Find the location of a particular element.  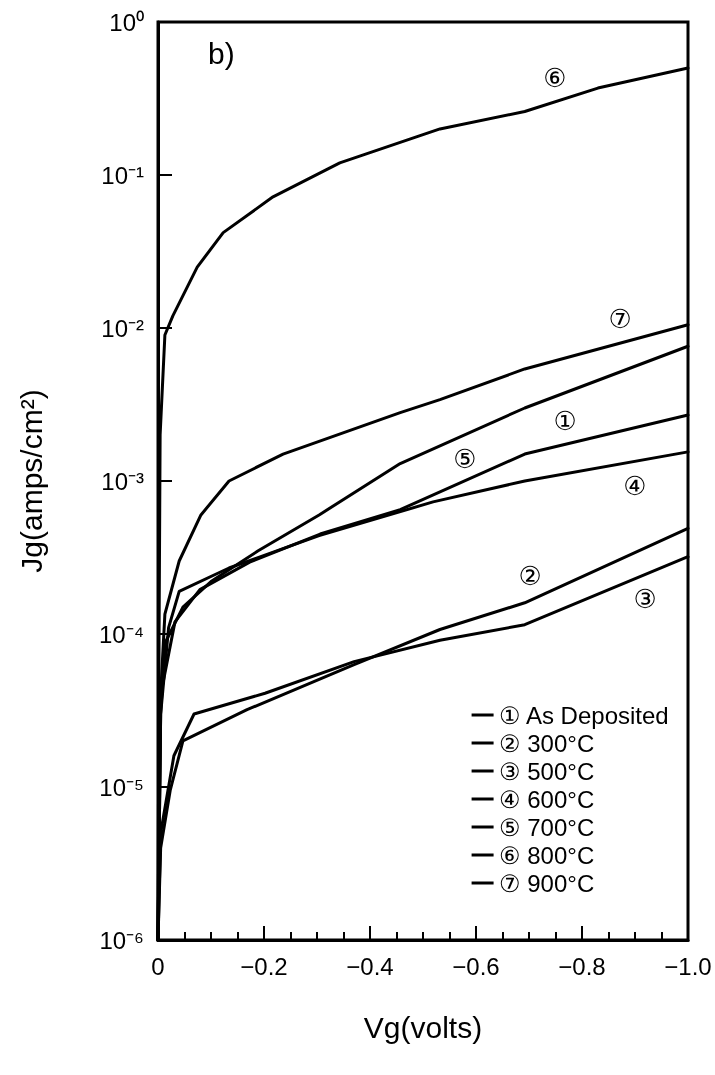

annotation: ⑥ is located at coordinates (555, 78).